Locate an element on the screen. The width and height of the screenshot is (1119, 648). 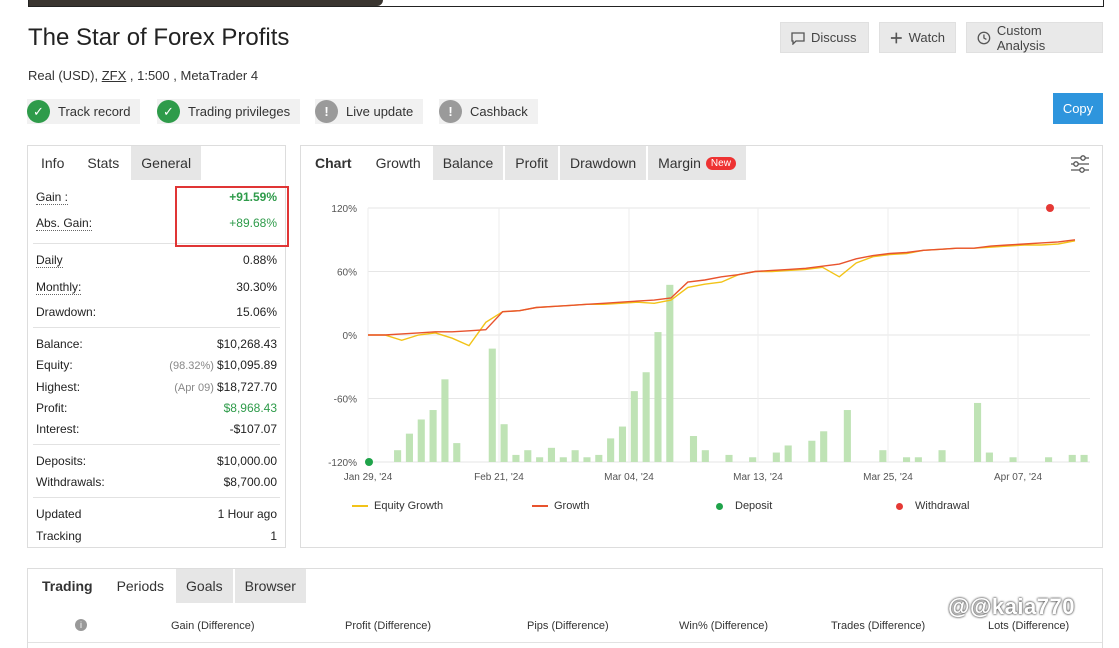
col-trades: Trades (Difference) is located at coordinates (878, 626).